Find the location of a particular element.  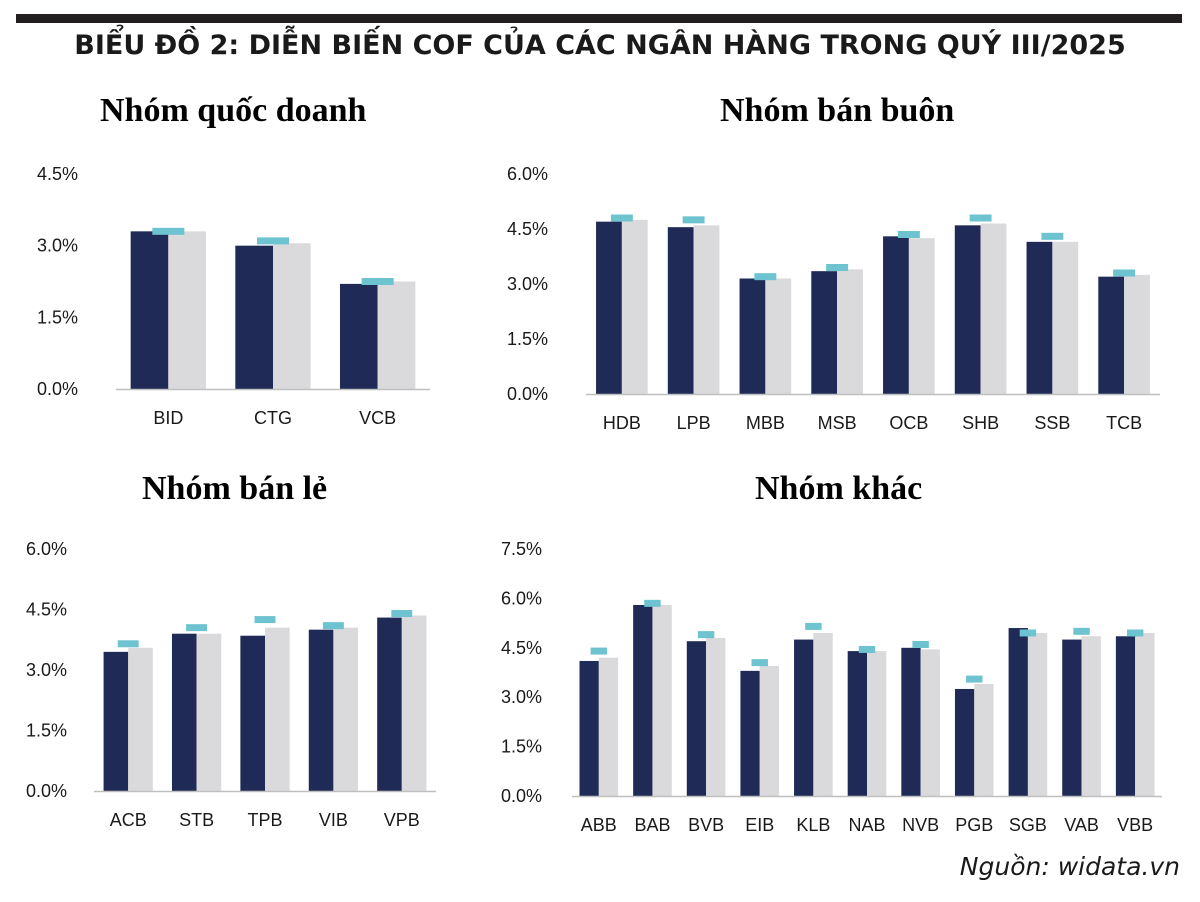

category-label: SSB is located at coordinates (1052, 423).